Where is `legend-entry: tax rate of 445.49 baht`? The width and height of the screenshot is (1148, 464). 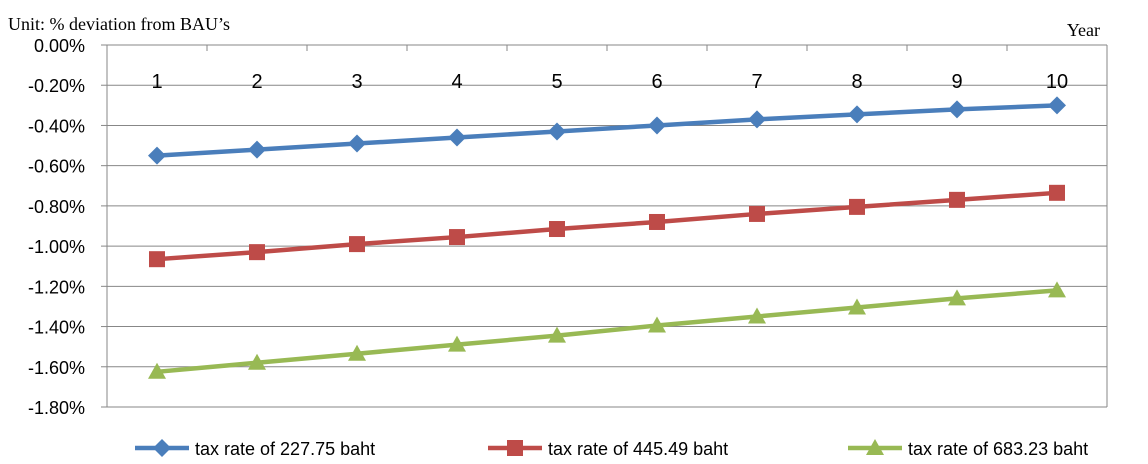
legend-entry: tax rate of 445.49 baht is located at coordinates (608, 449).